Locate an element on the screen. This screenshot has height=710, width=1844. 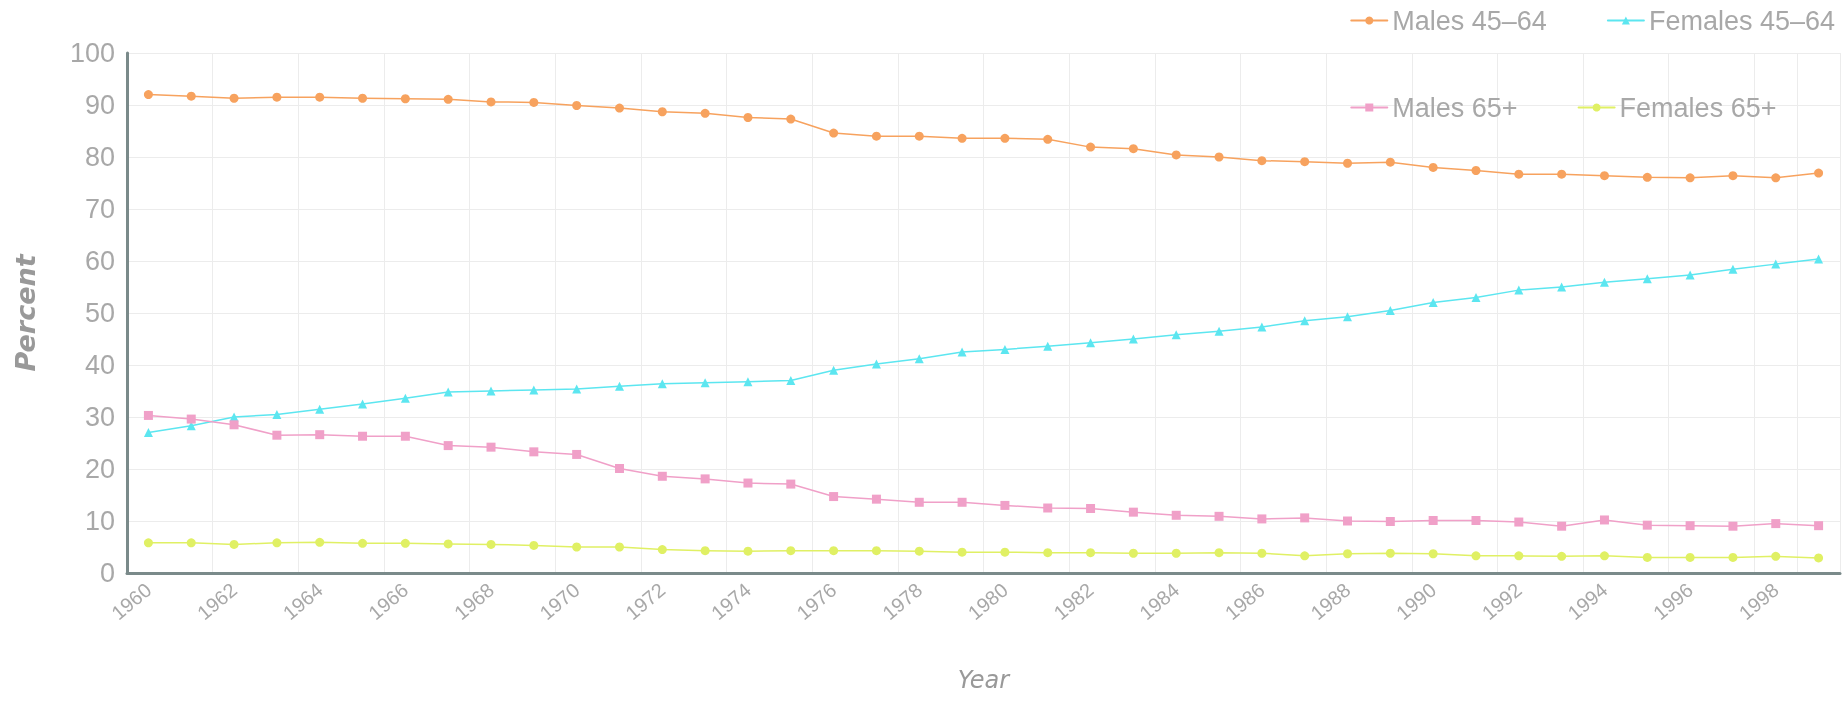
y-tick-label: 20 is located at coordinates (99, 469).